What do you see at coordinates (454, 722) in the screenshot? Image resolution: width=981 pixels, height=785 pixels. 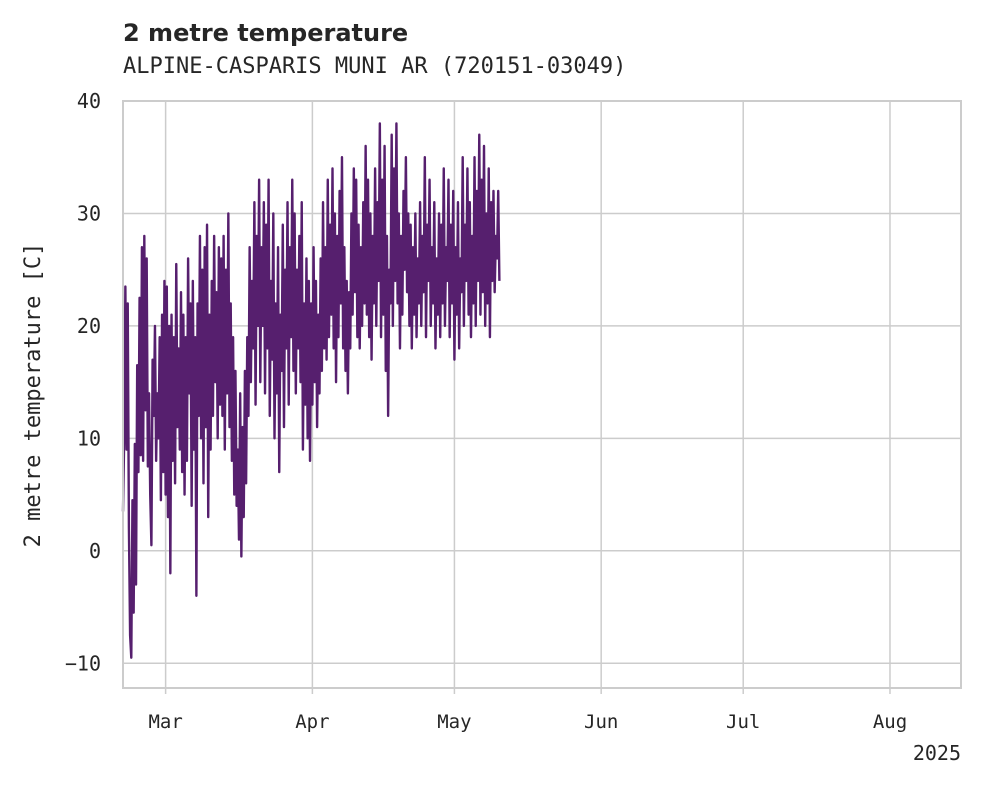 I see `x-tick-label: May` at bounding box center [454, 722].